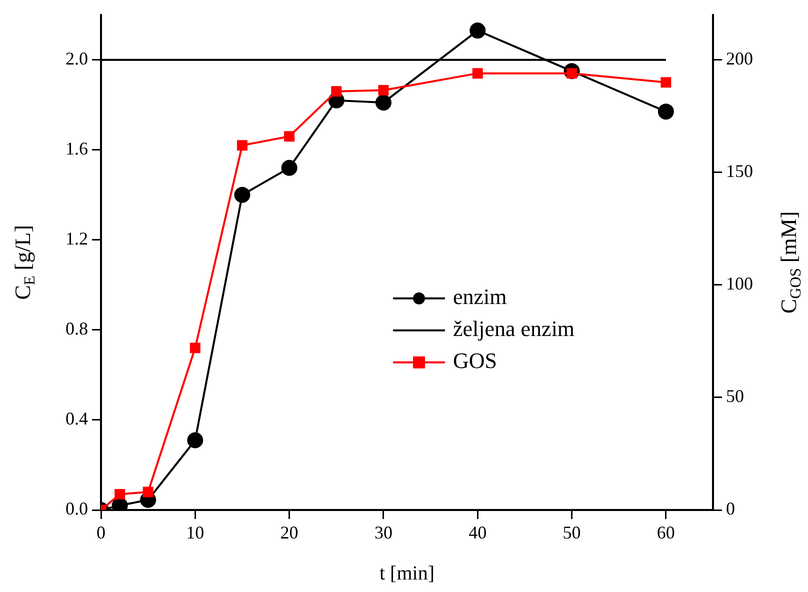 This screenshot has width=808, height=592. I want to click on y-tick-label: 1.2, so click(77, 238).